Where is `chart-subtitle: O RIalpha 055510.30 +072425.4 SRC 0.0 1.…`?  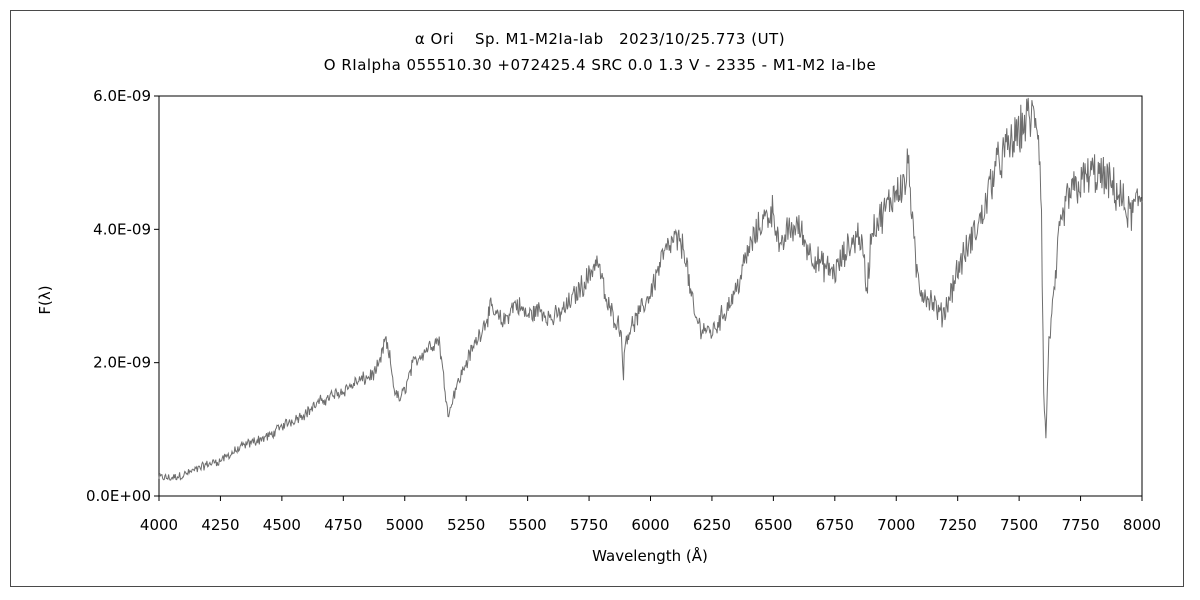 chart-subtitle: O RIalpha 055510.30 +072425.4 SRC 0.0 1.… is located at coordinates (600, 65).